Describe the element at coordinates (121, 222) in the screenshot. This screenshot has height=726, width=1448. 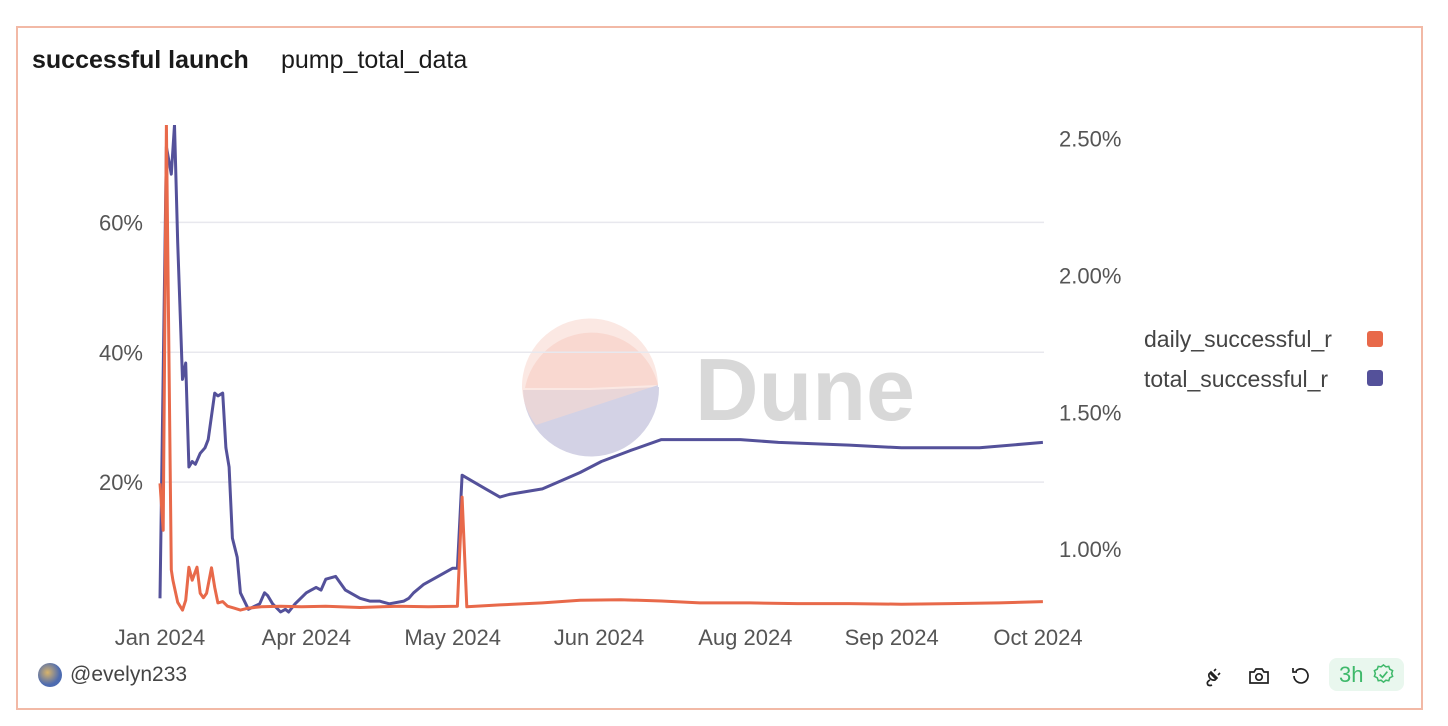
I see `left-axis-tick-label: 60%` at that location.